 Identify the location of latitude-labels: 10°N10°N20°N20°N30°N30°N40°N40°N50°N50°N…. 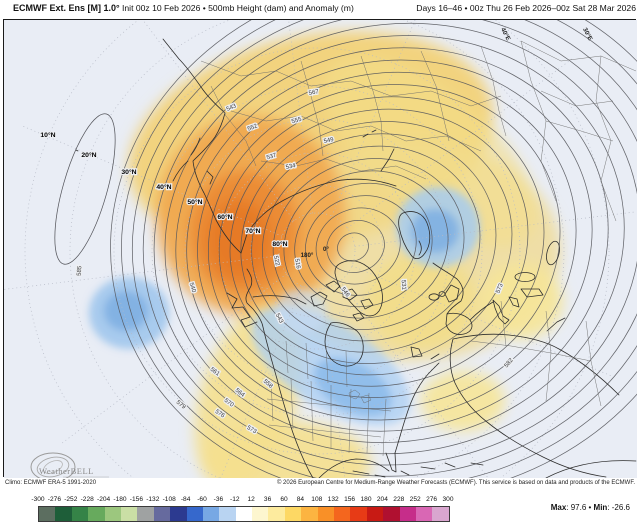
(164, 189).